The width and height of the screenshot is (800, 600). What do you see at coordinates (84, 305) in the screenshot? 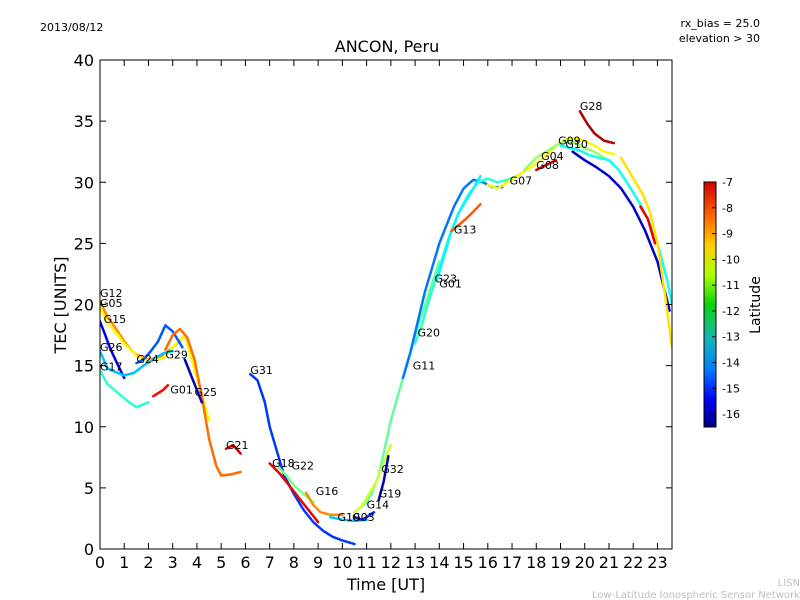
I see `y-tick-label-4: 20` at bounding box center [84, 305].